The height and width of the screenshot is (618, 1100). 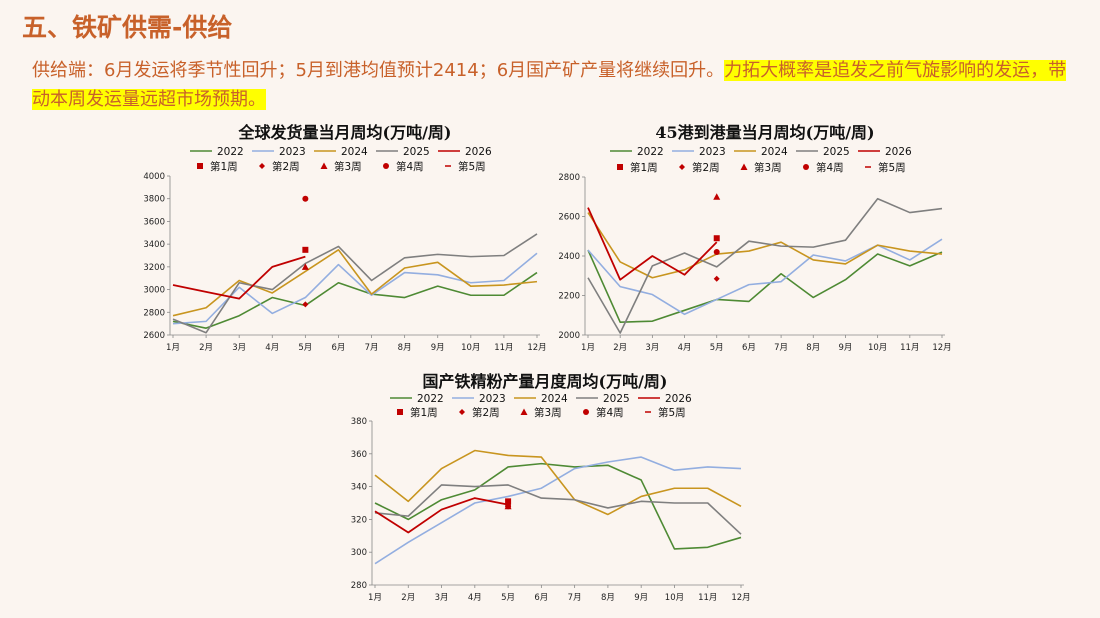 I want to click on chart-title: 全球发货量当月周均(万吨/周), so click(x=345, y=132).